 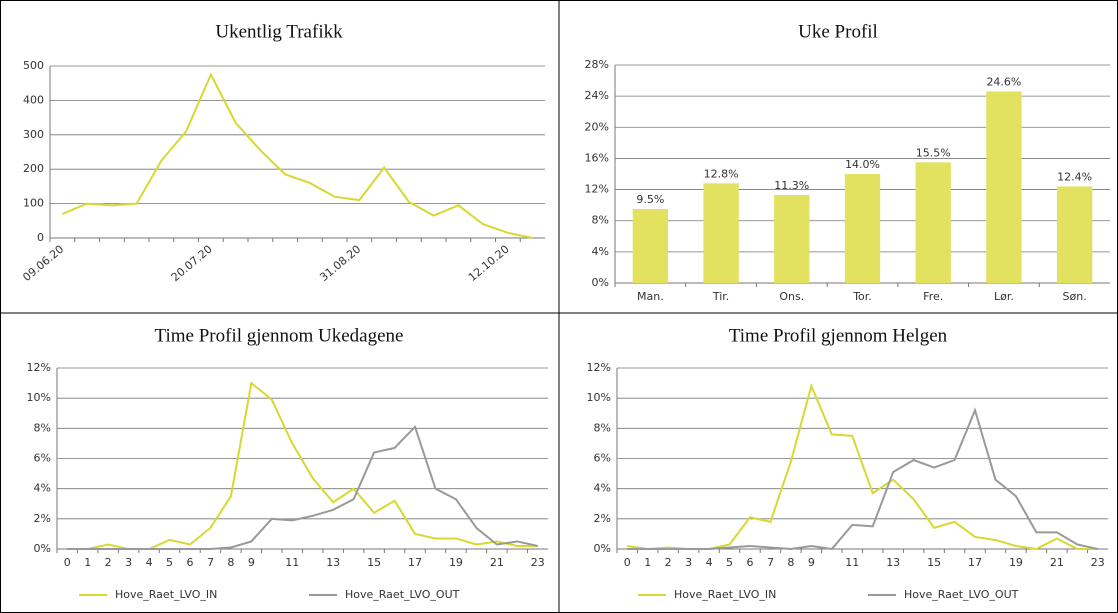 I want to click on data-label: 11.3%, so click(x=791, y=185).